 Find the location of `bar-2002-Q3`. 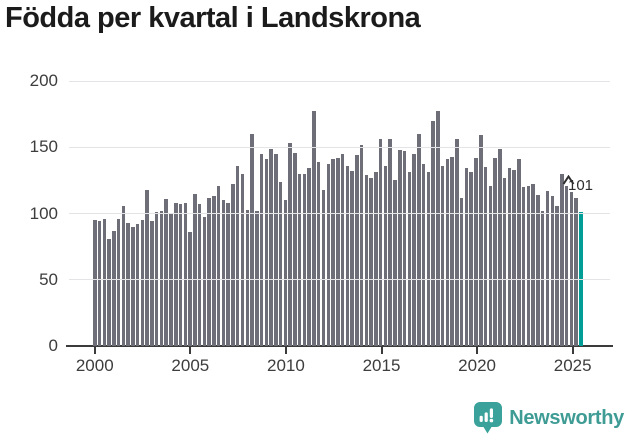

bar-2002-Q3 is located at coordinates (142, 283).